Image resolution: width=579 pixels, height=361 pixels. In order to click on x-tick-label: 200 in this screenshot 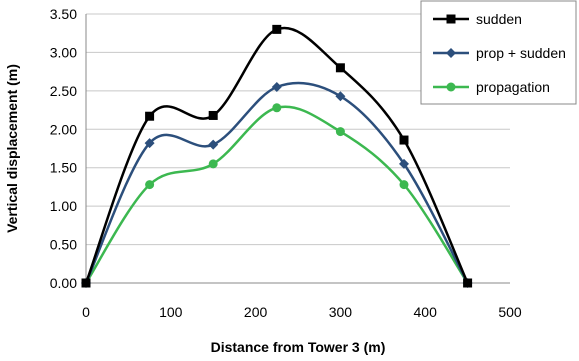, I will do `click(256, 312)`.